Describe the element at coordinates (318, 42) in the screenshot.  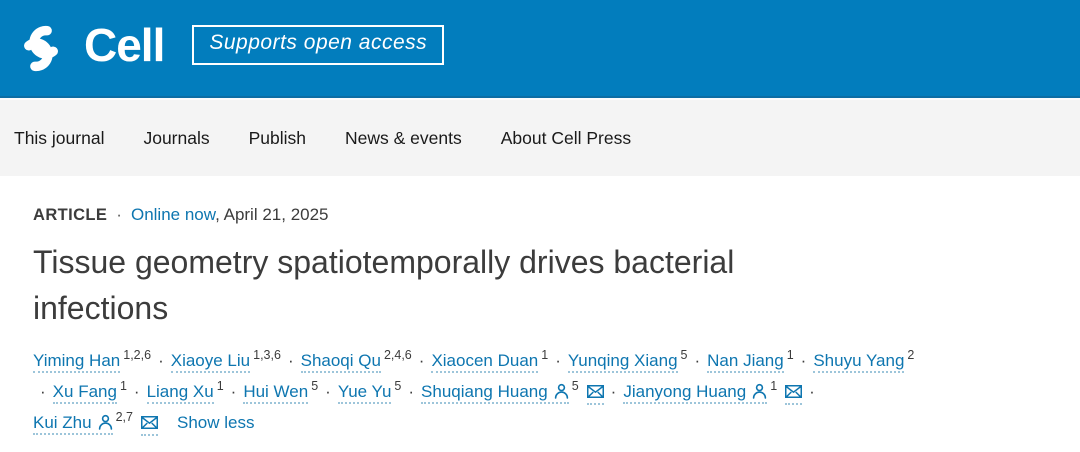
I see `open-access-badge-label: Supports open access` at that location.